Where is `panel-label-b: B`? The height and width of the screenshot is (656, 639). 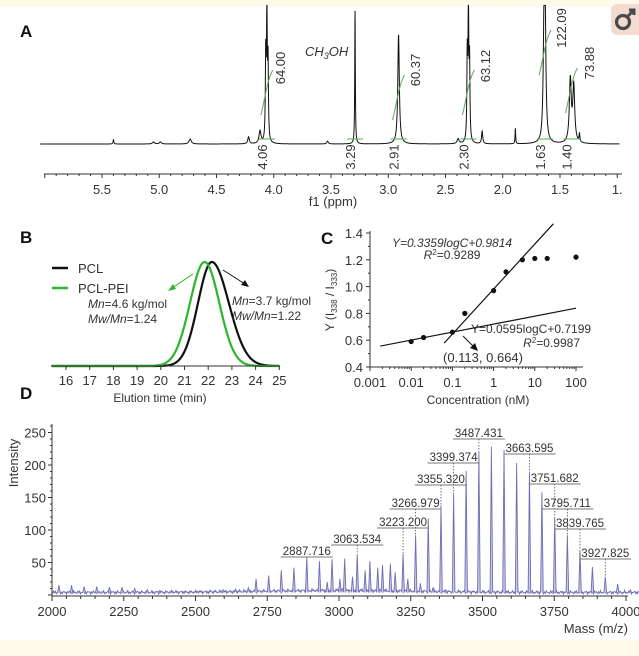
panel-label-b: B is located at coordinates (26, 237).